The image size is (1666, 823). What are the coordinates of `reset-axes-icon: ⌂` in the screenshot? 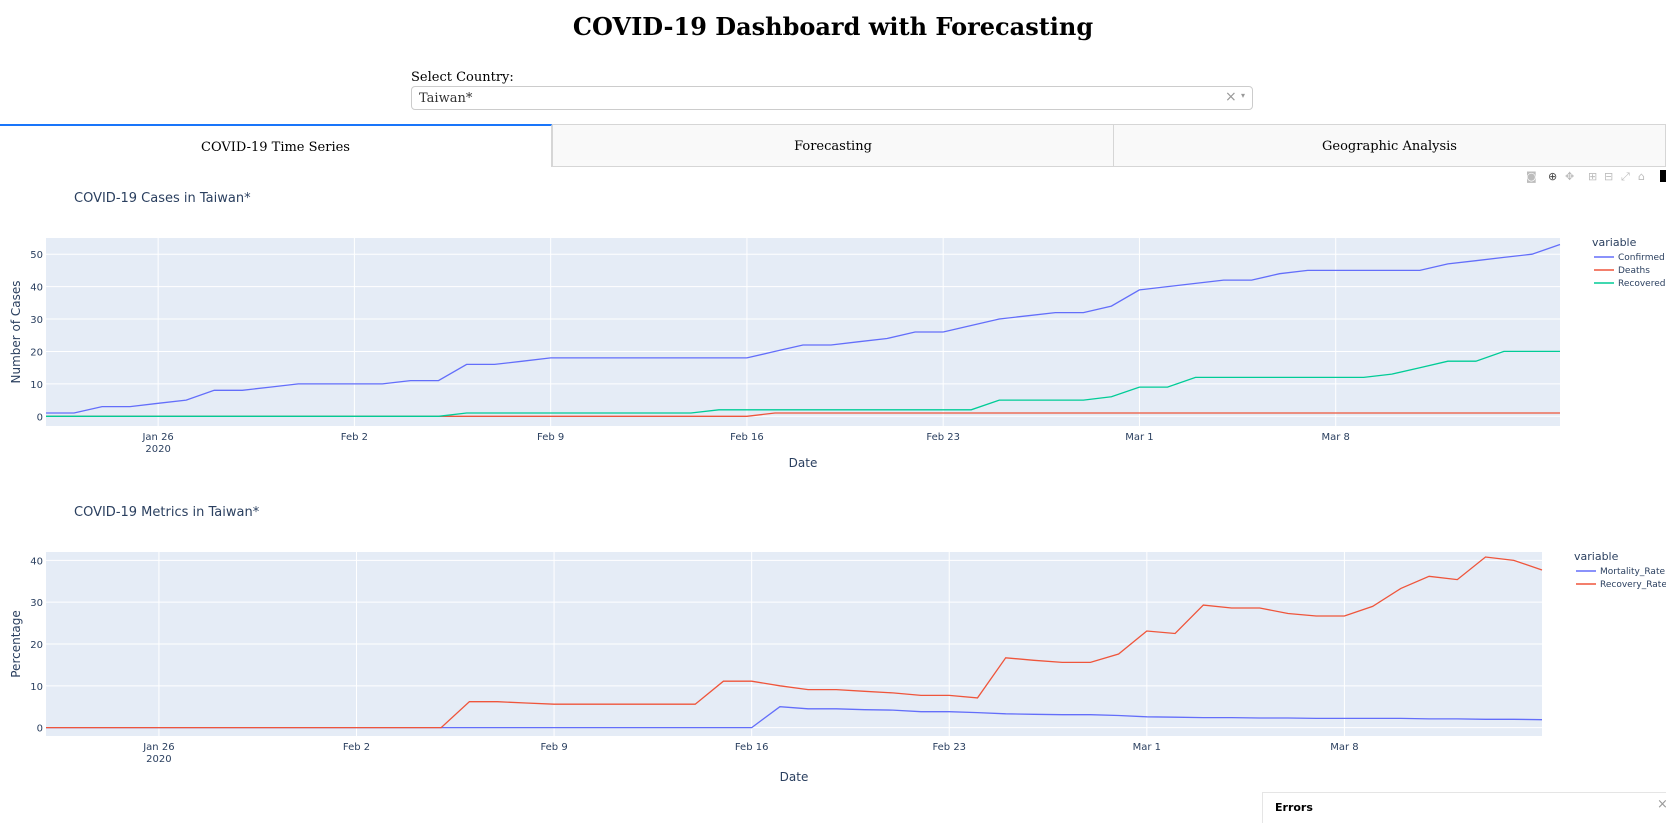 It's located at (1641, 176).